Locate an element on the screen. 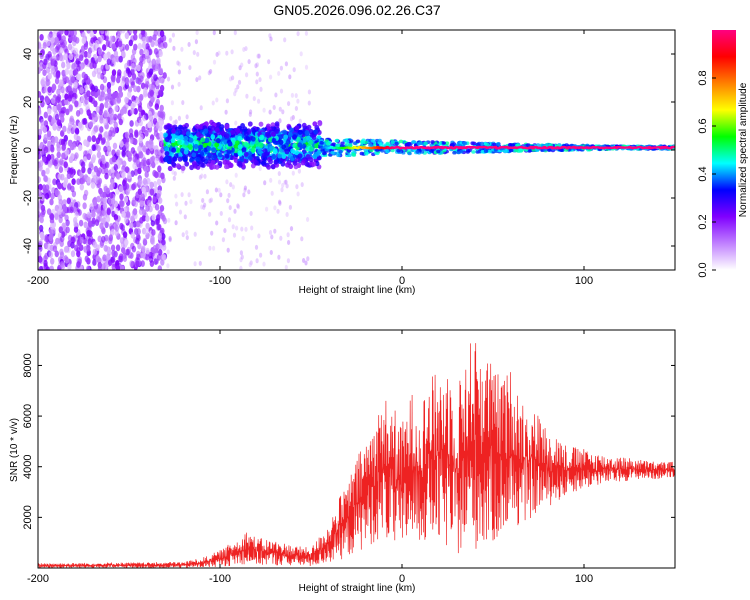 The height and width of the screenshot is (600, 750). spectrogram-y-tick-label: -20 is located at coordinates (28, 198).